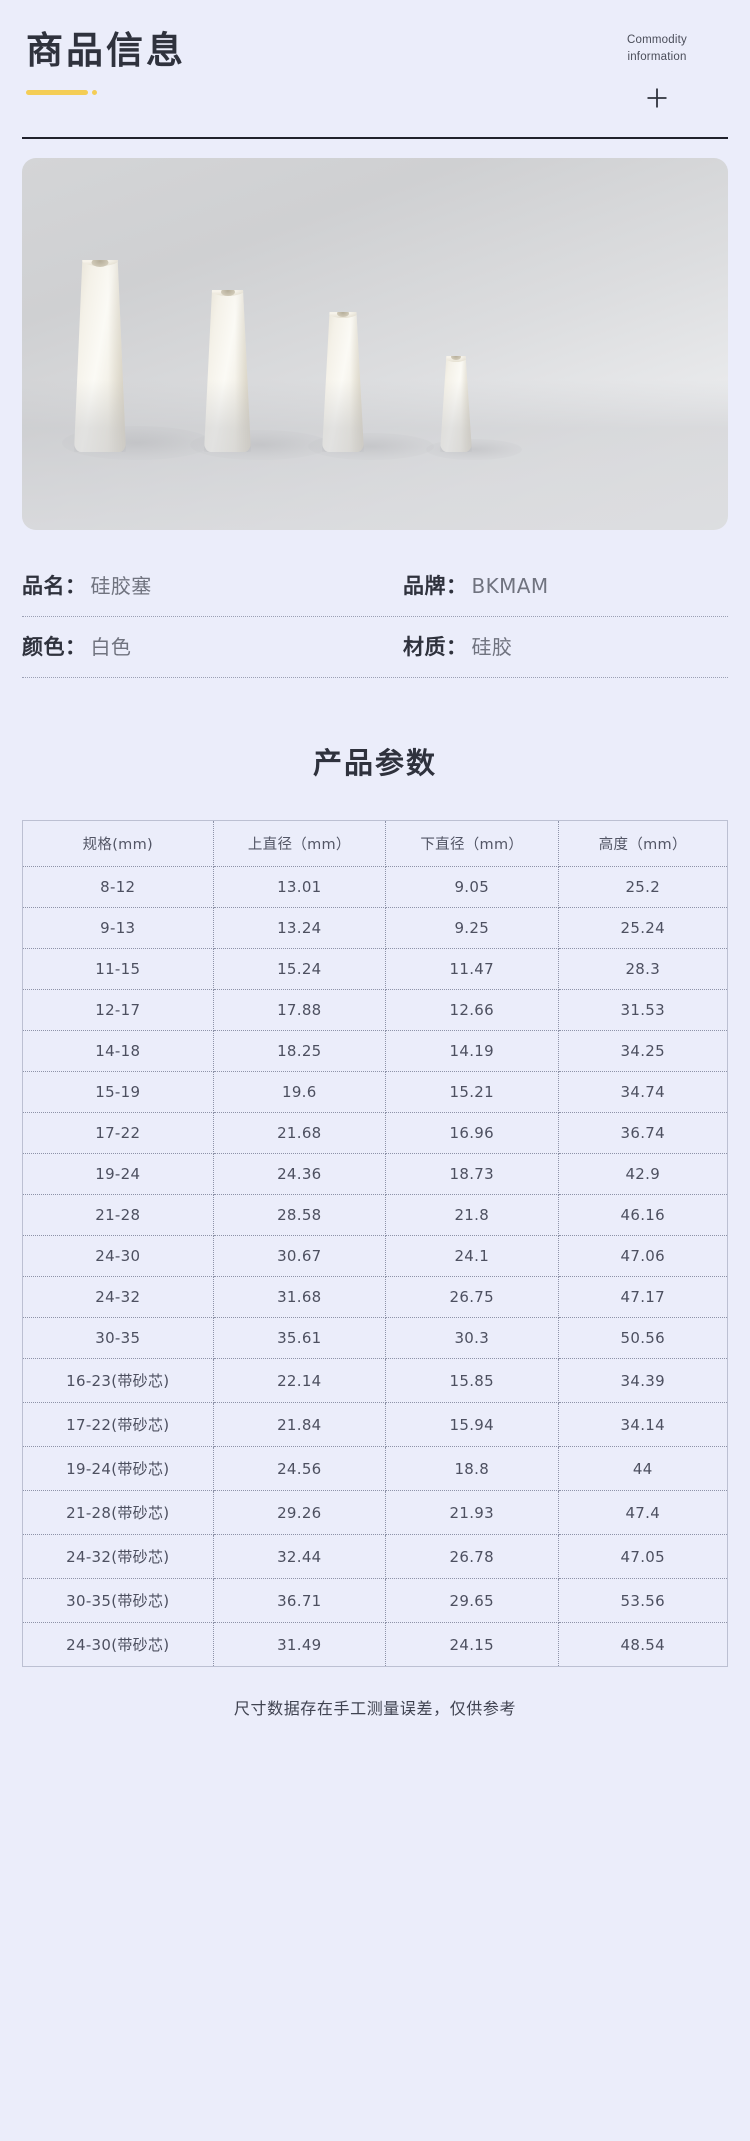 The width and height of the screenshot is (750, 2141). Describe the element at coordinates (111, 647) in the screenshot. I see `attribute-value: 白色` at that location.